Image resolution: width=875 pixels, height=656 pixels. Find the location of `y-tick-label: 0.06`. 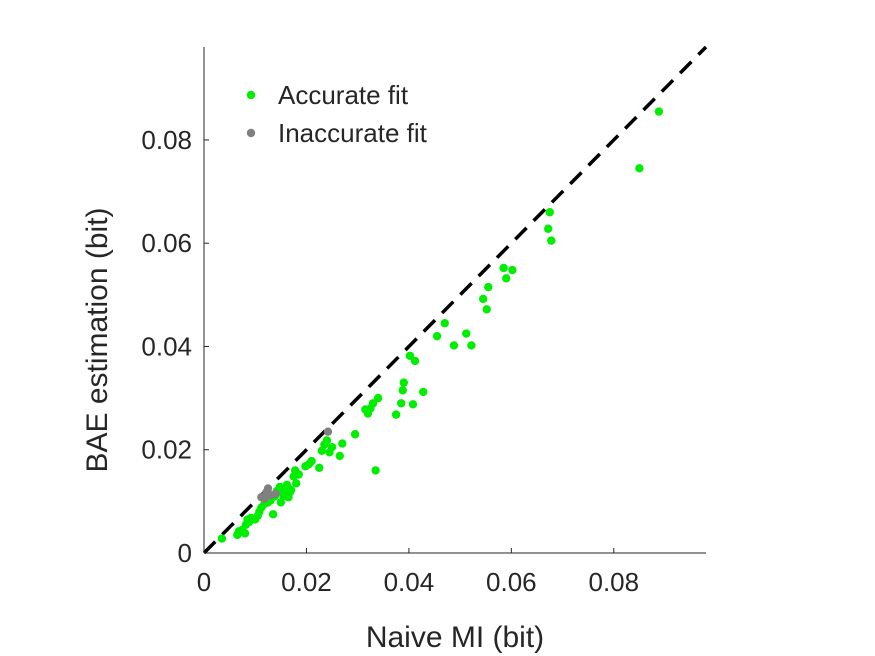

y-tick-label: 0.06 is located at coordinates (166, 243).